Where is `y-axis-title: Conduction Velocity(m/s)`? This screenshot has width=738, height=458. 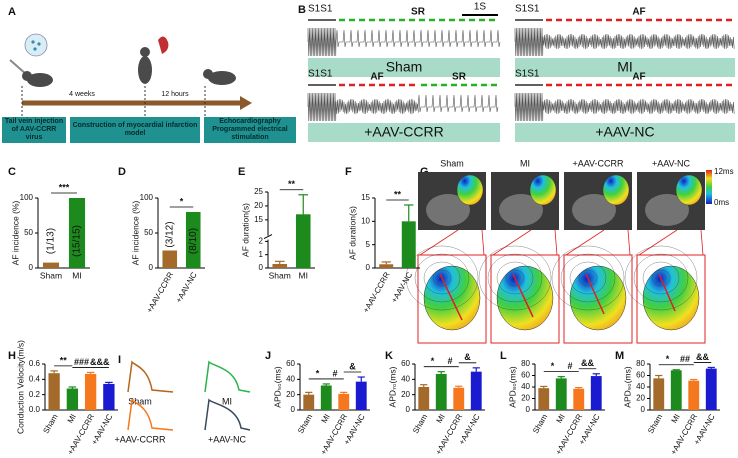
y-axis-title: Conduction Velocity(m/s) is located at coordinates (20, 387).